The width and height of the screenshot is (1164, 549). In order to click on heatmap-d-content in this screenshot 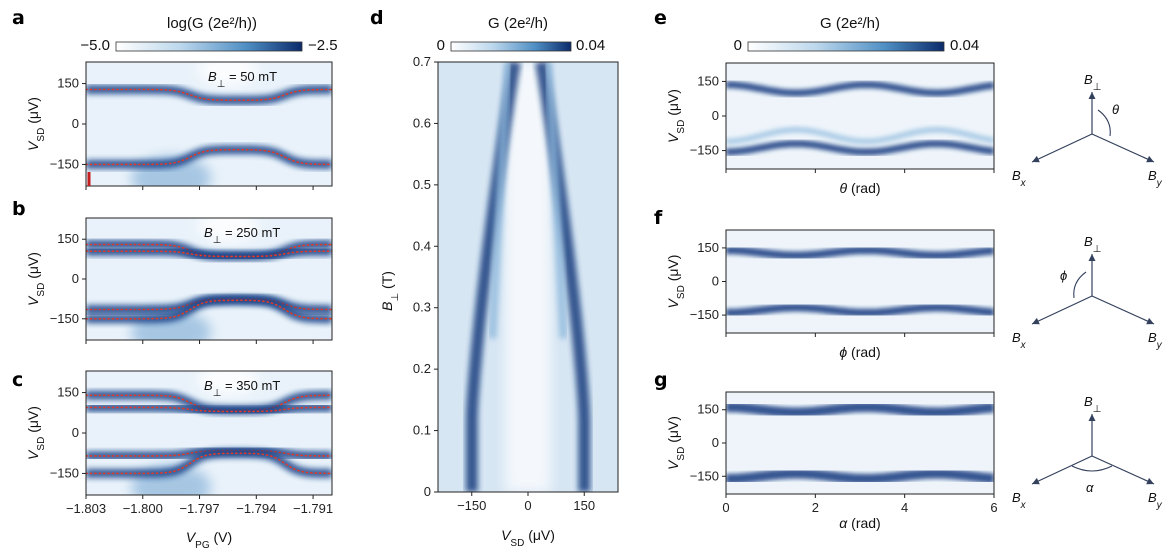, I will do `click(528, 277)`.